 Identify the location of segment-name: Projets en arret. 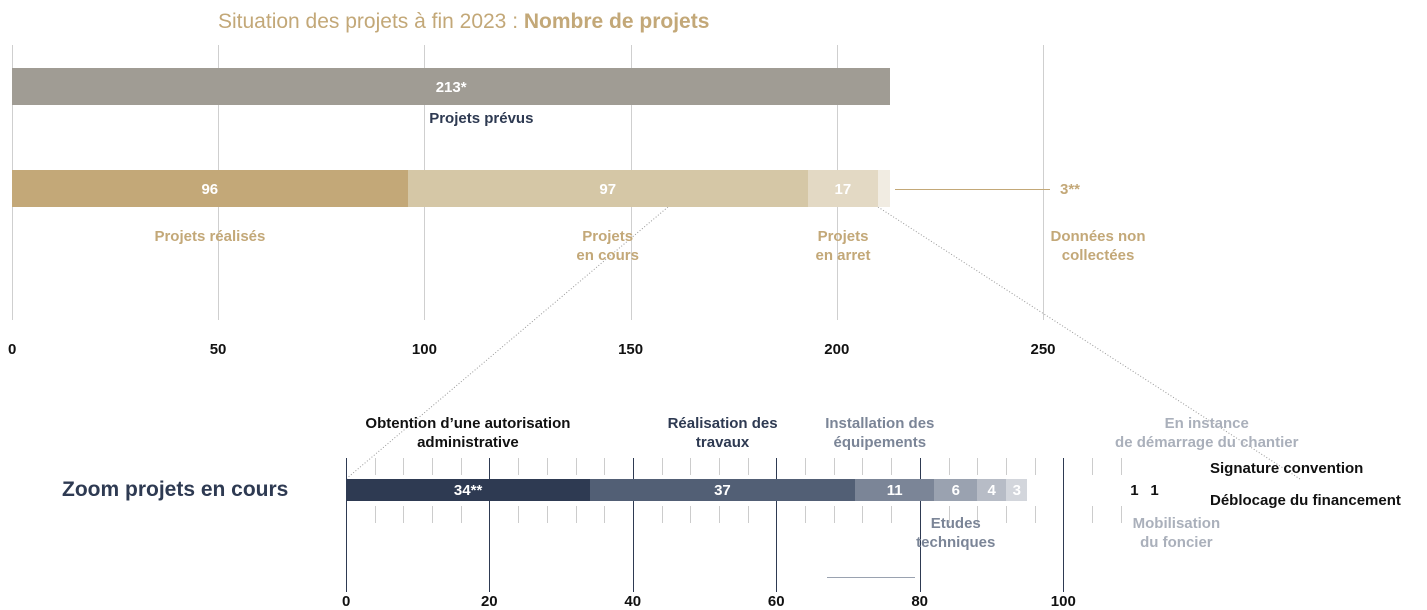
(843, 246).